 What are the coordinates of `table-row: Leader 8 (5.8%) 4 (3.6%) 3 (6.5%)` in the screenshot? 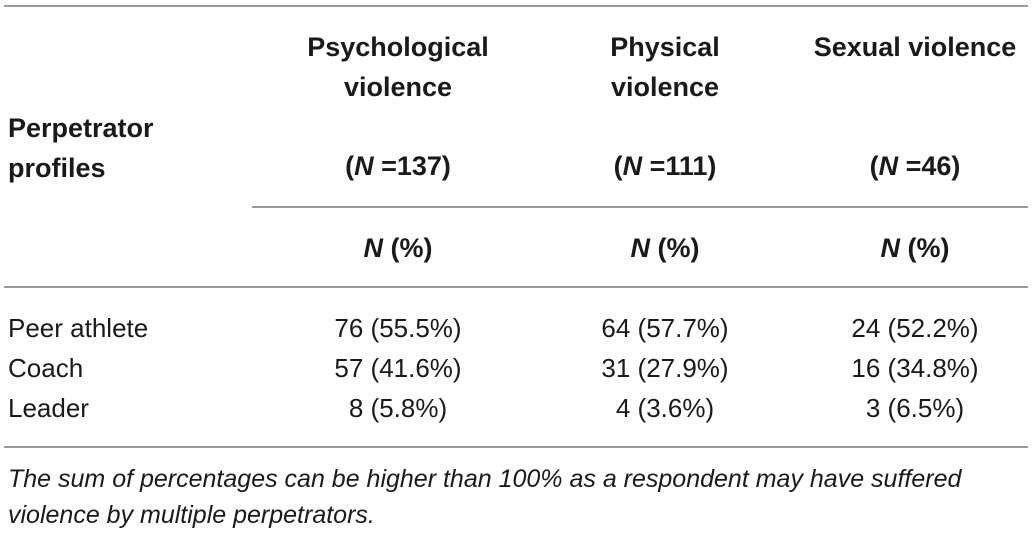 It's located at (517, 408).